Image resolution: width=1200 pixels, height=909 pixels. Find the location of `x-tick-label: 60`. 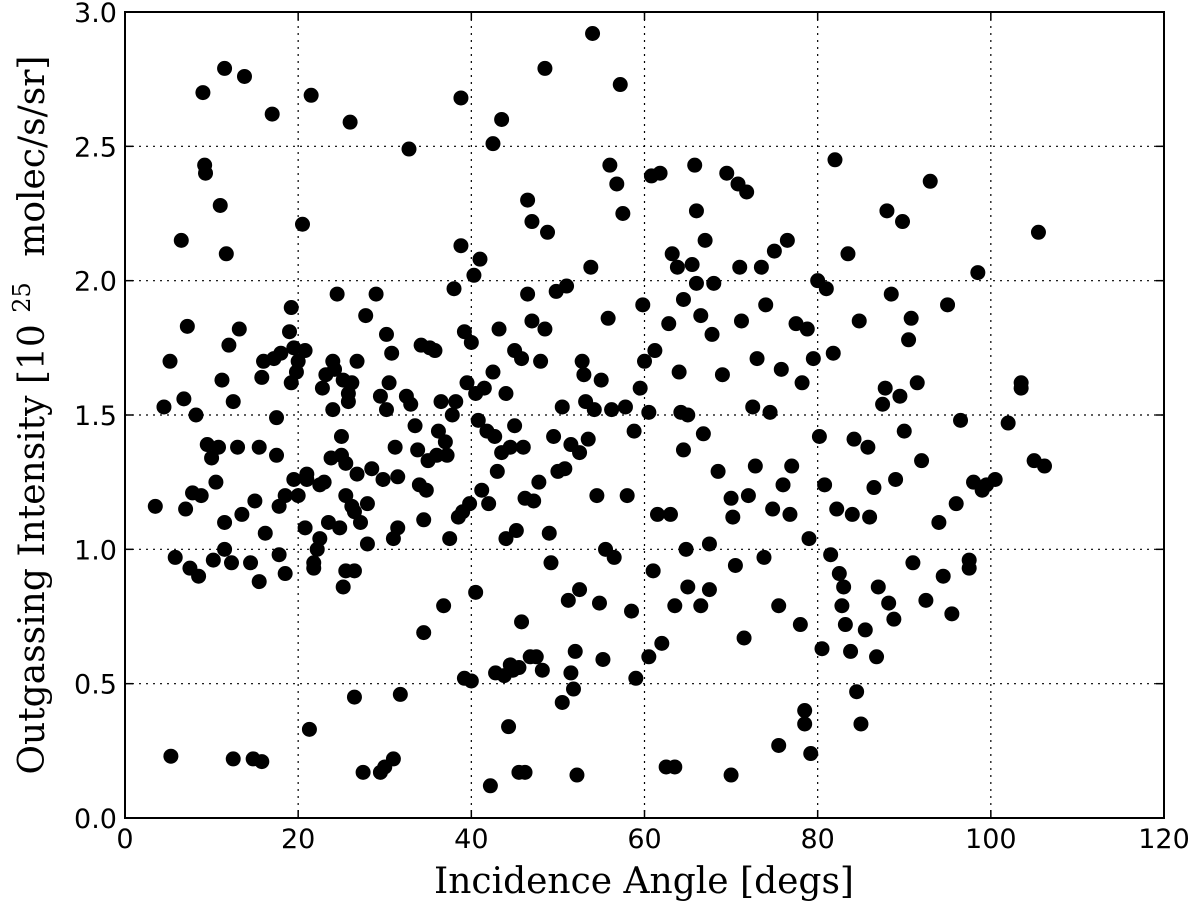

x-tick-label: 60 is located at coordinates (644, 839).